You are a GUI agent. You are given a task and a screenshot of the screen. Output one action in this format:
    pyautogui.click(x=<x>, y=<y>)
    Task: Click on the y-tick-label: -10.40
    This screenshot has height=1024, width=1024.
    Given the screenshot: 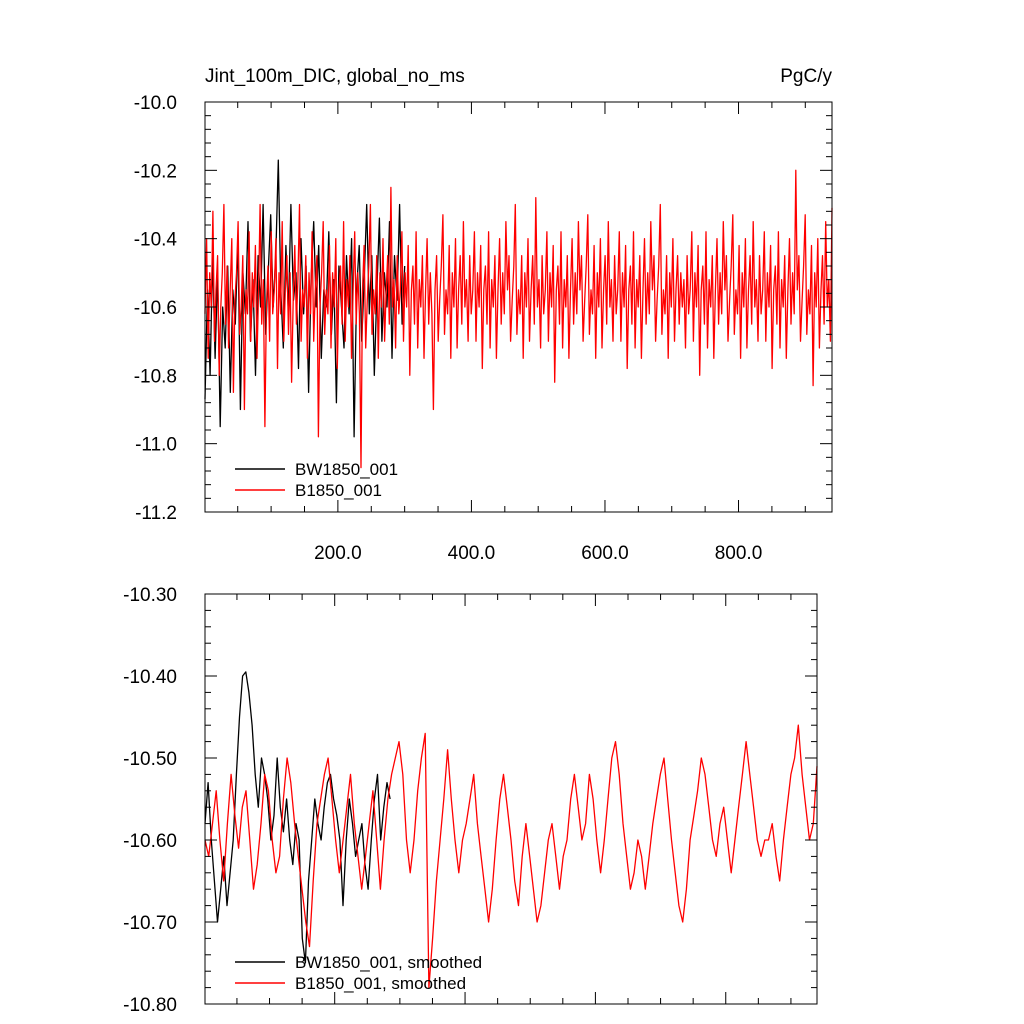 What is the action you would take?
    pyautogui.click(x=150, y=677)
    